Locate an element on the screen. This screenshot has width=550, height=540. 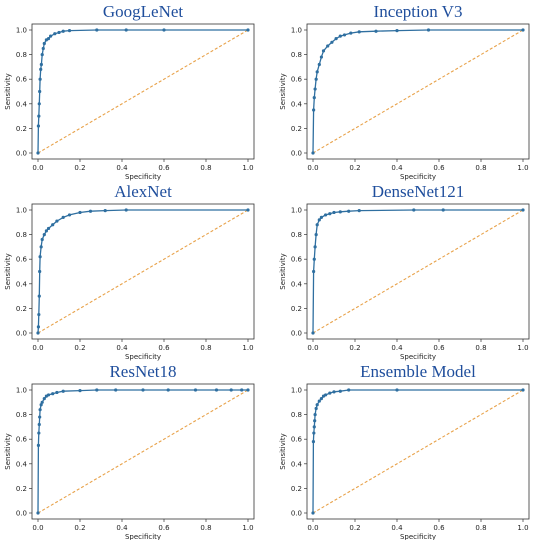
y-tick-label: 1.0 is located at coordinates (21, 391).